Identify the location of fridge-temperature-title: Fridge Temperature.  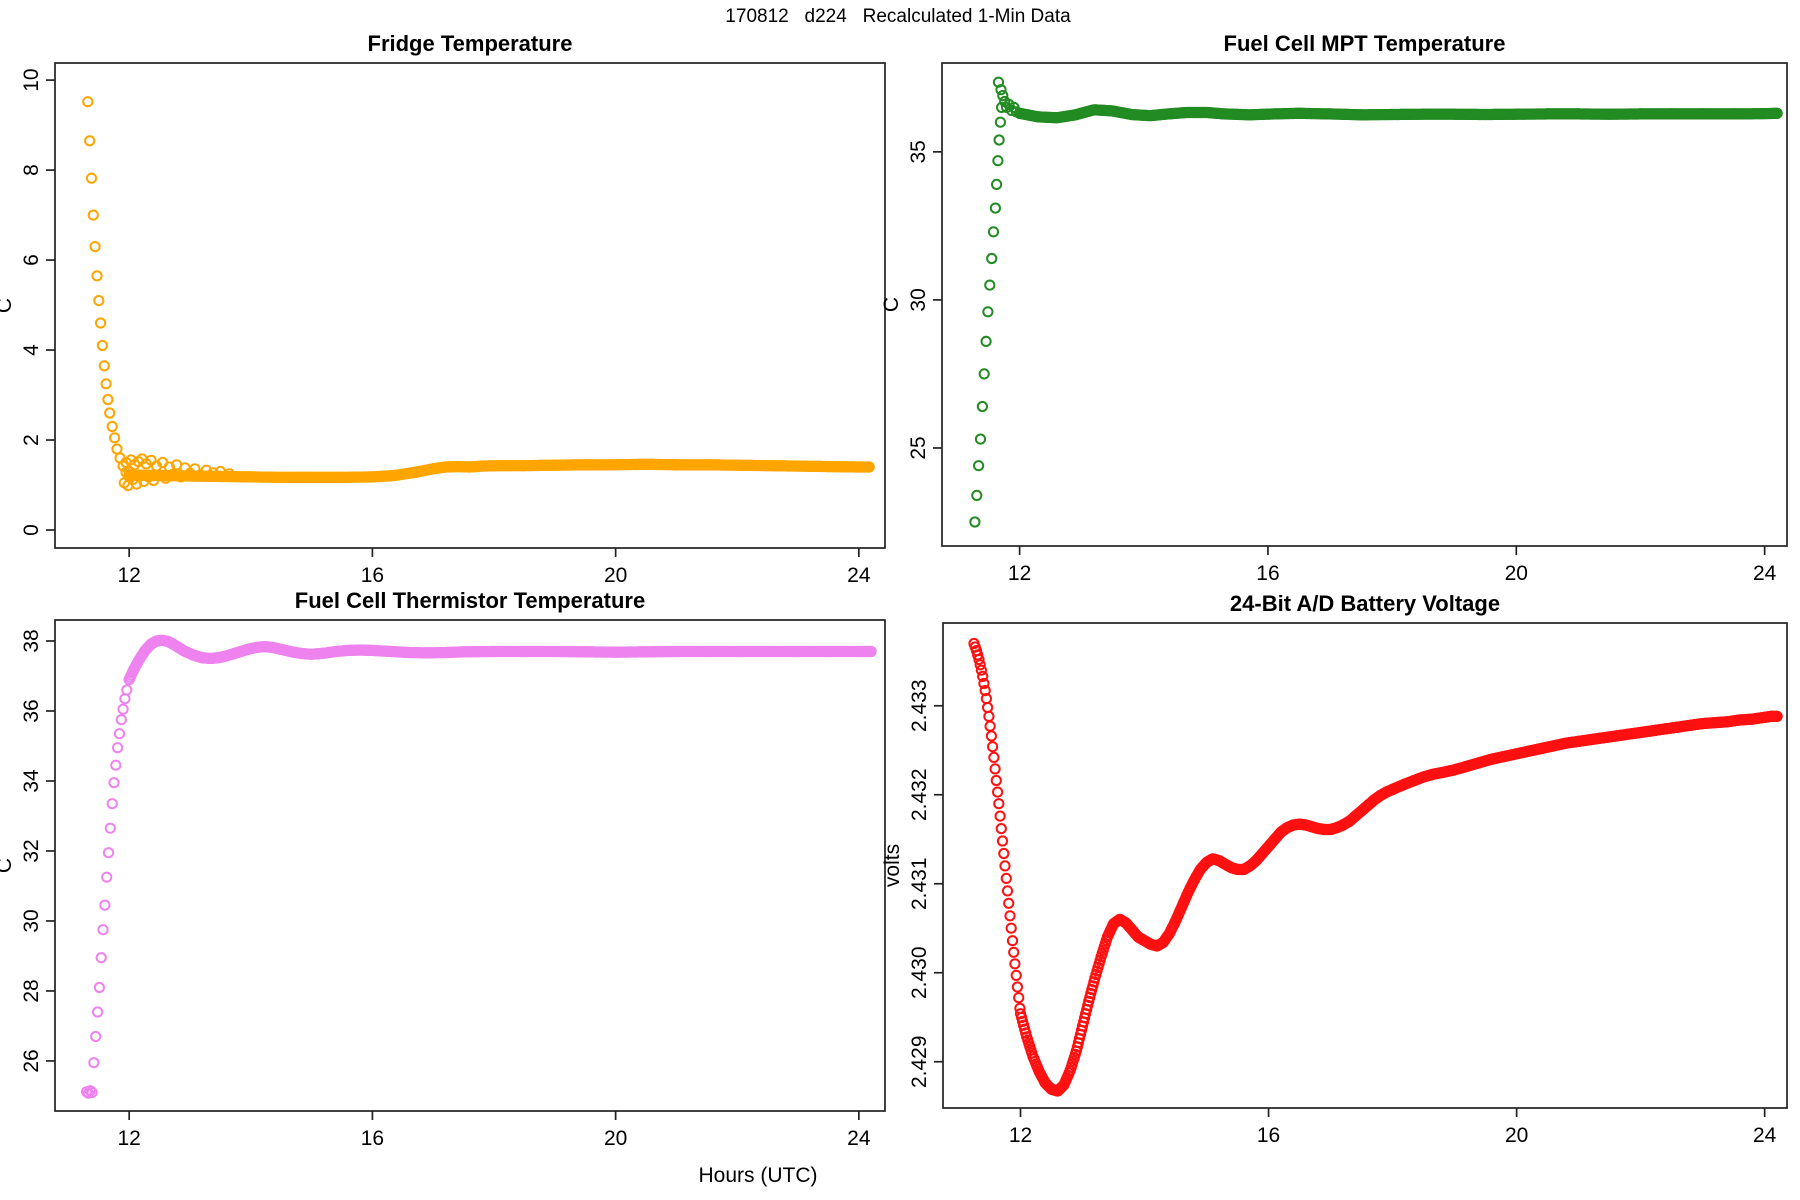
(470, 43).